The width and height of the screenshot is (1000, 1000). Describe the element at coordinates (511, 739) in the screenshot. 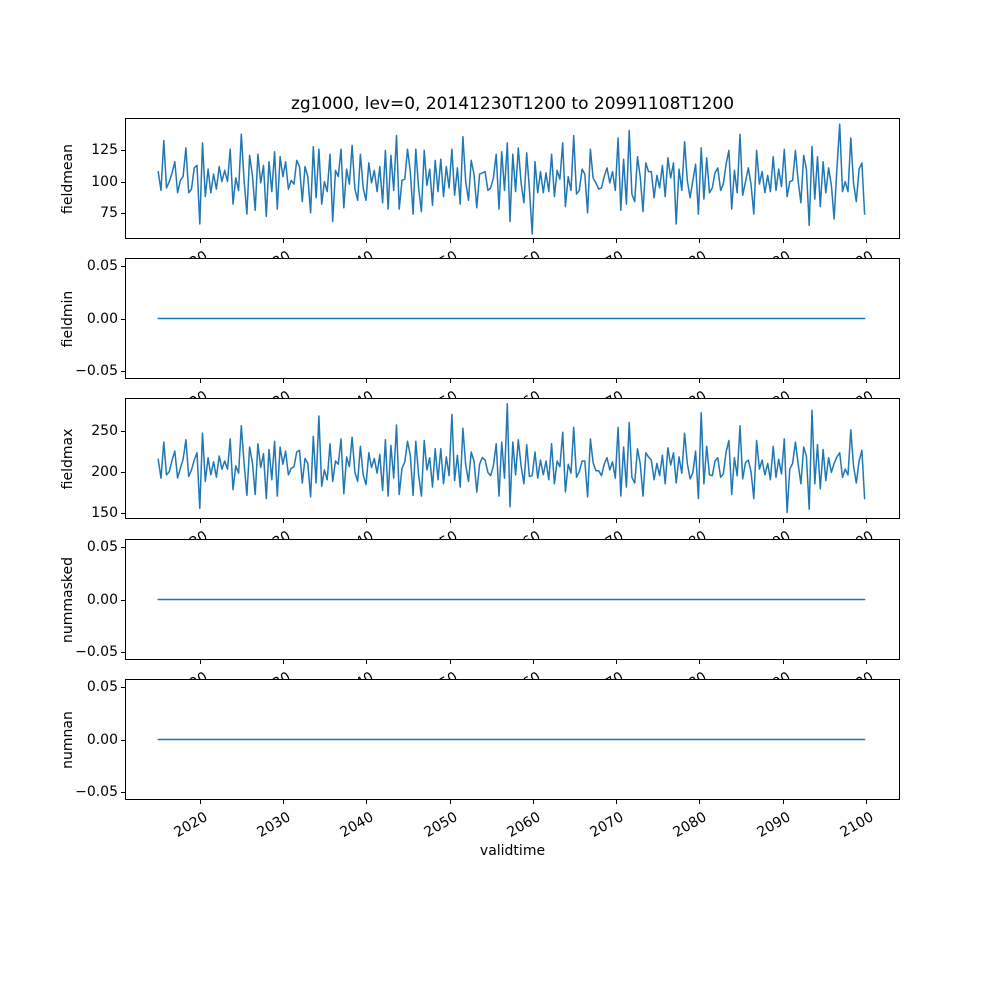

I see `numnan-line` at that location.